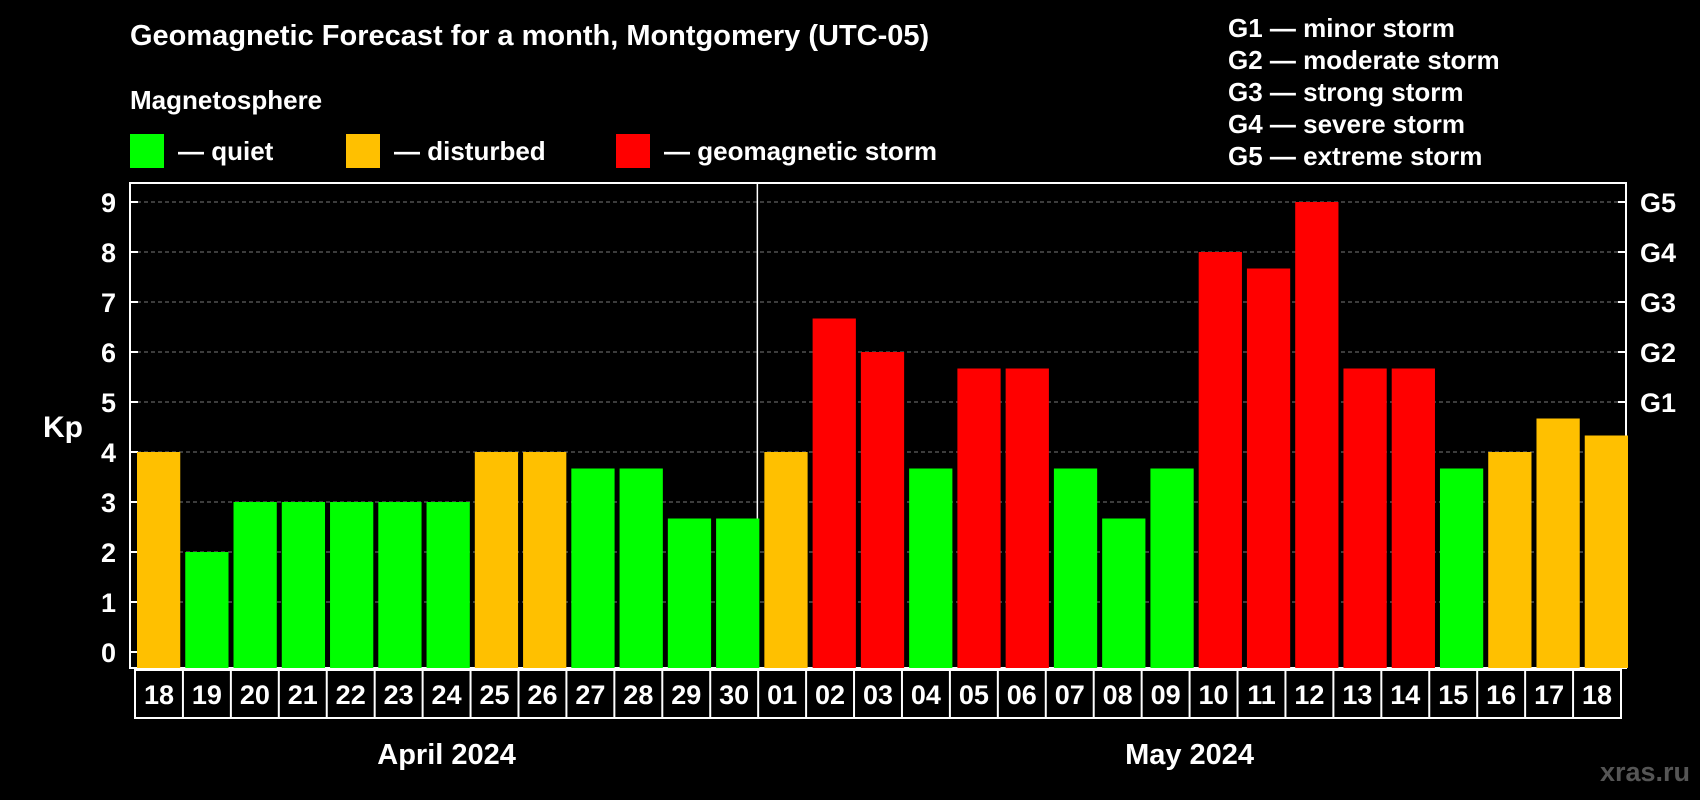  I want to click on date-label-15: 03, so click(878, 695).